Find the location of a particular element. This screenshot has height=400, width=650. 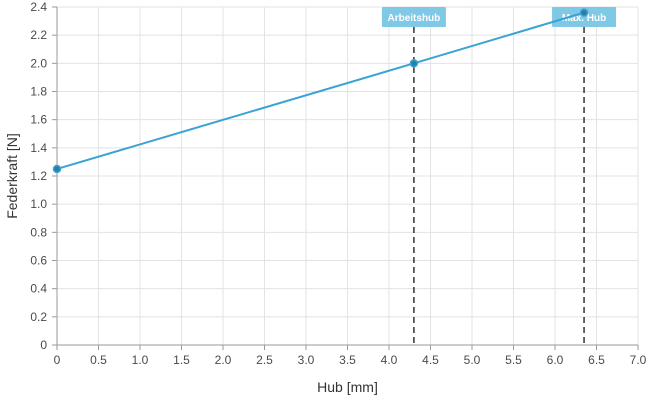

y-tick-label: 1.8 is located at coordinates (38, 92).